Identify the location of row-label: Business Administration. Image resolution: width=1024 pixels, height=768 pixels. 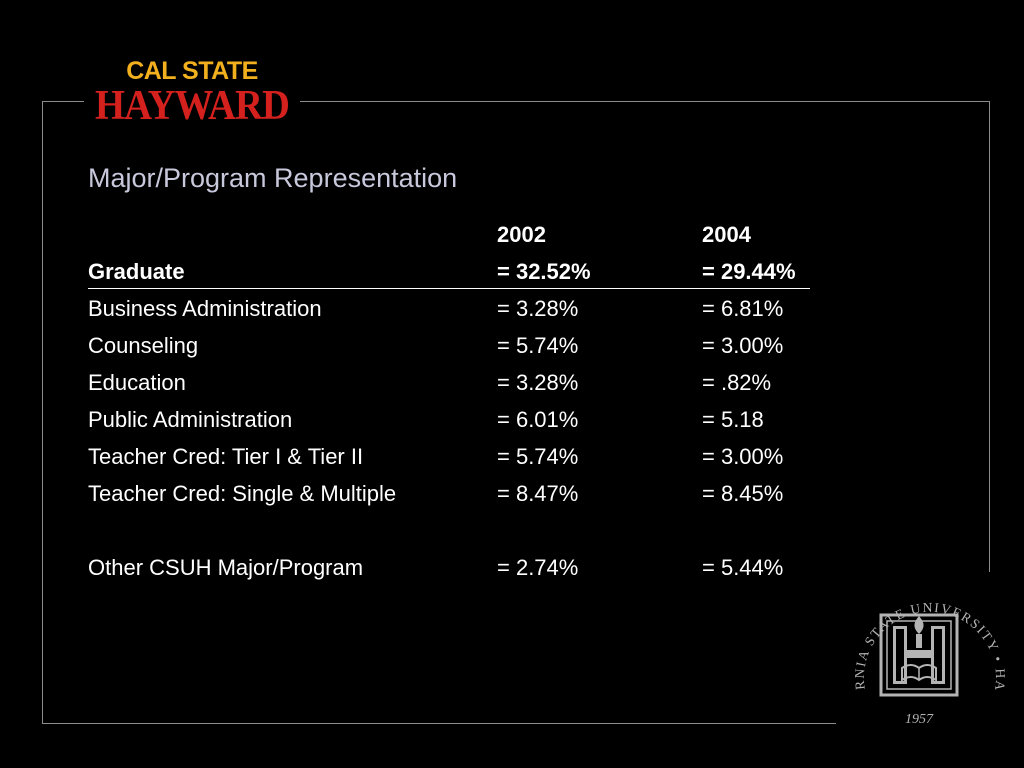
(205, 308).